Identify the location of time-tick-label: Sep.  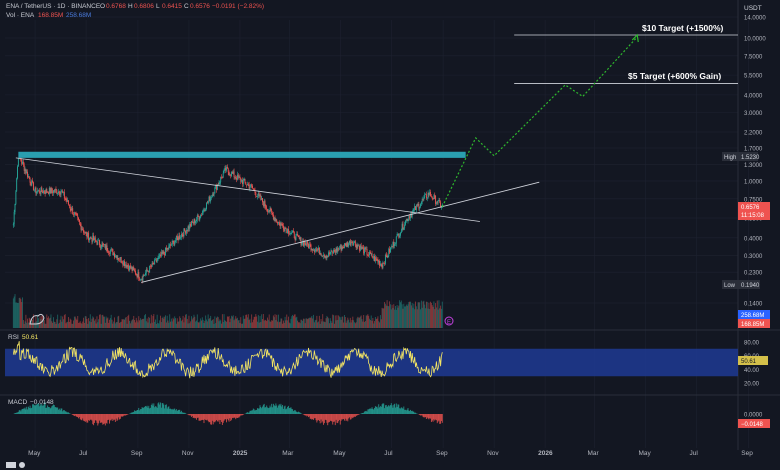
(747, 453).